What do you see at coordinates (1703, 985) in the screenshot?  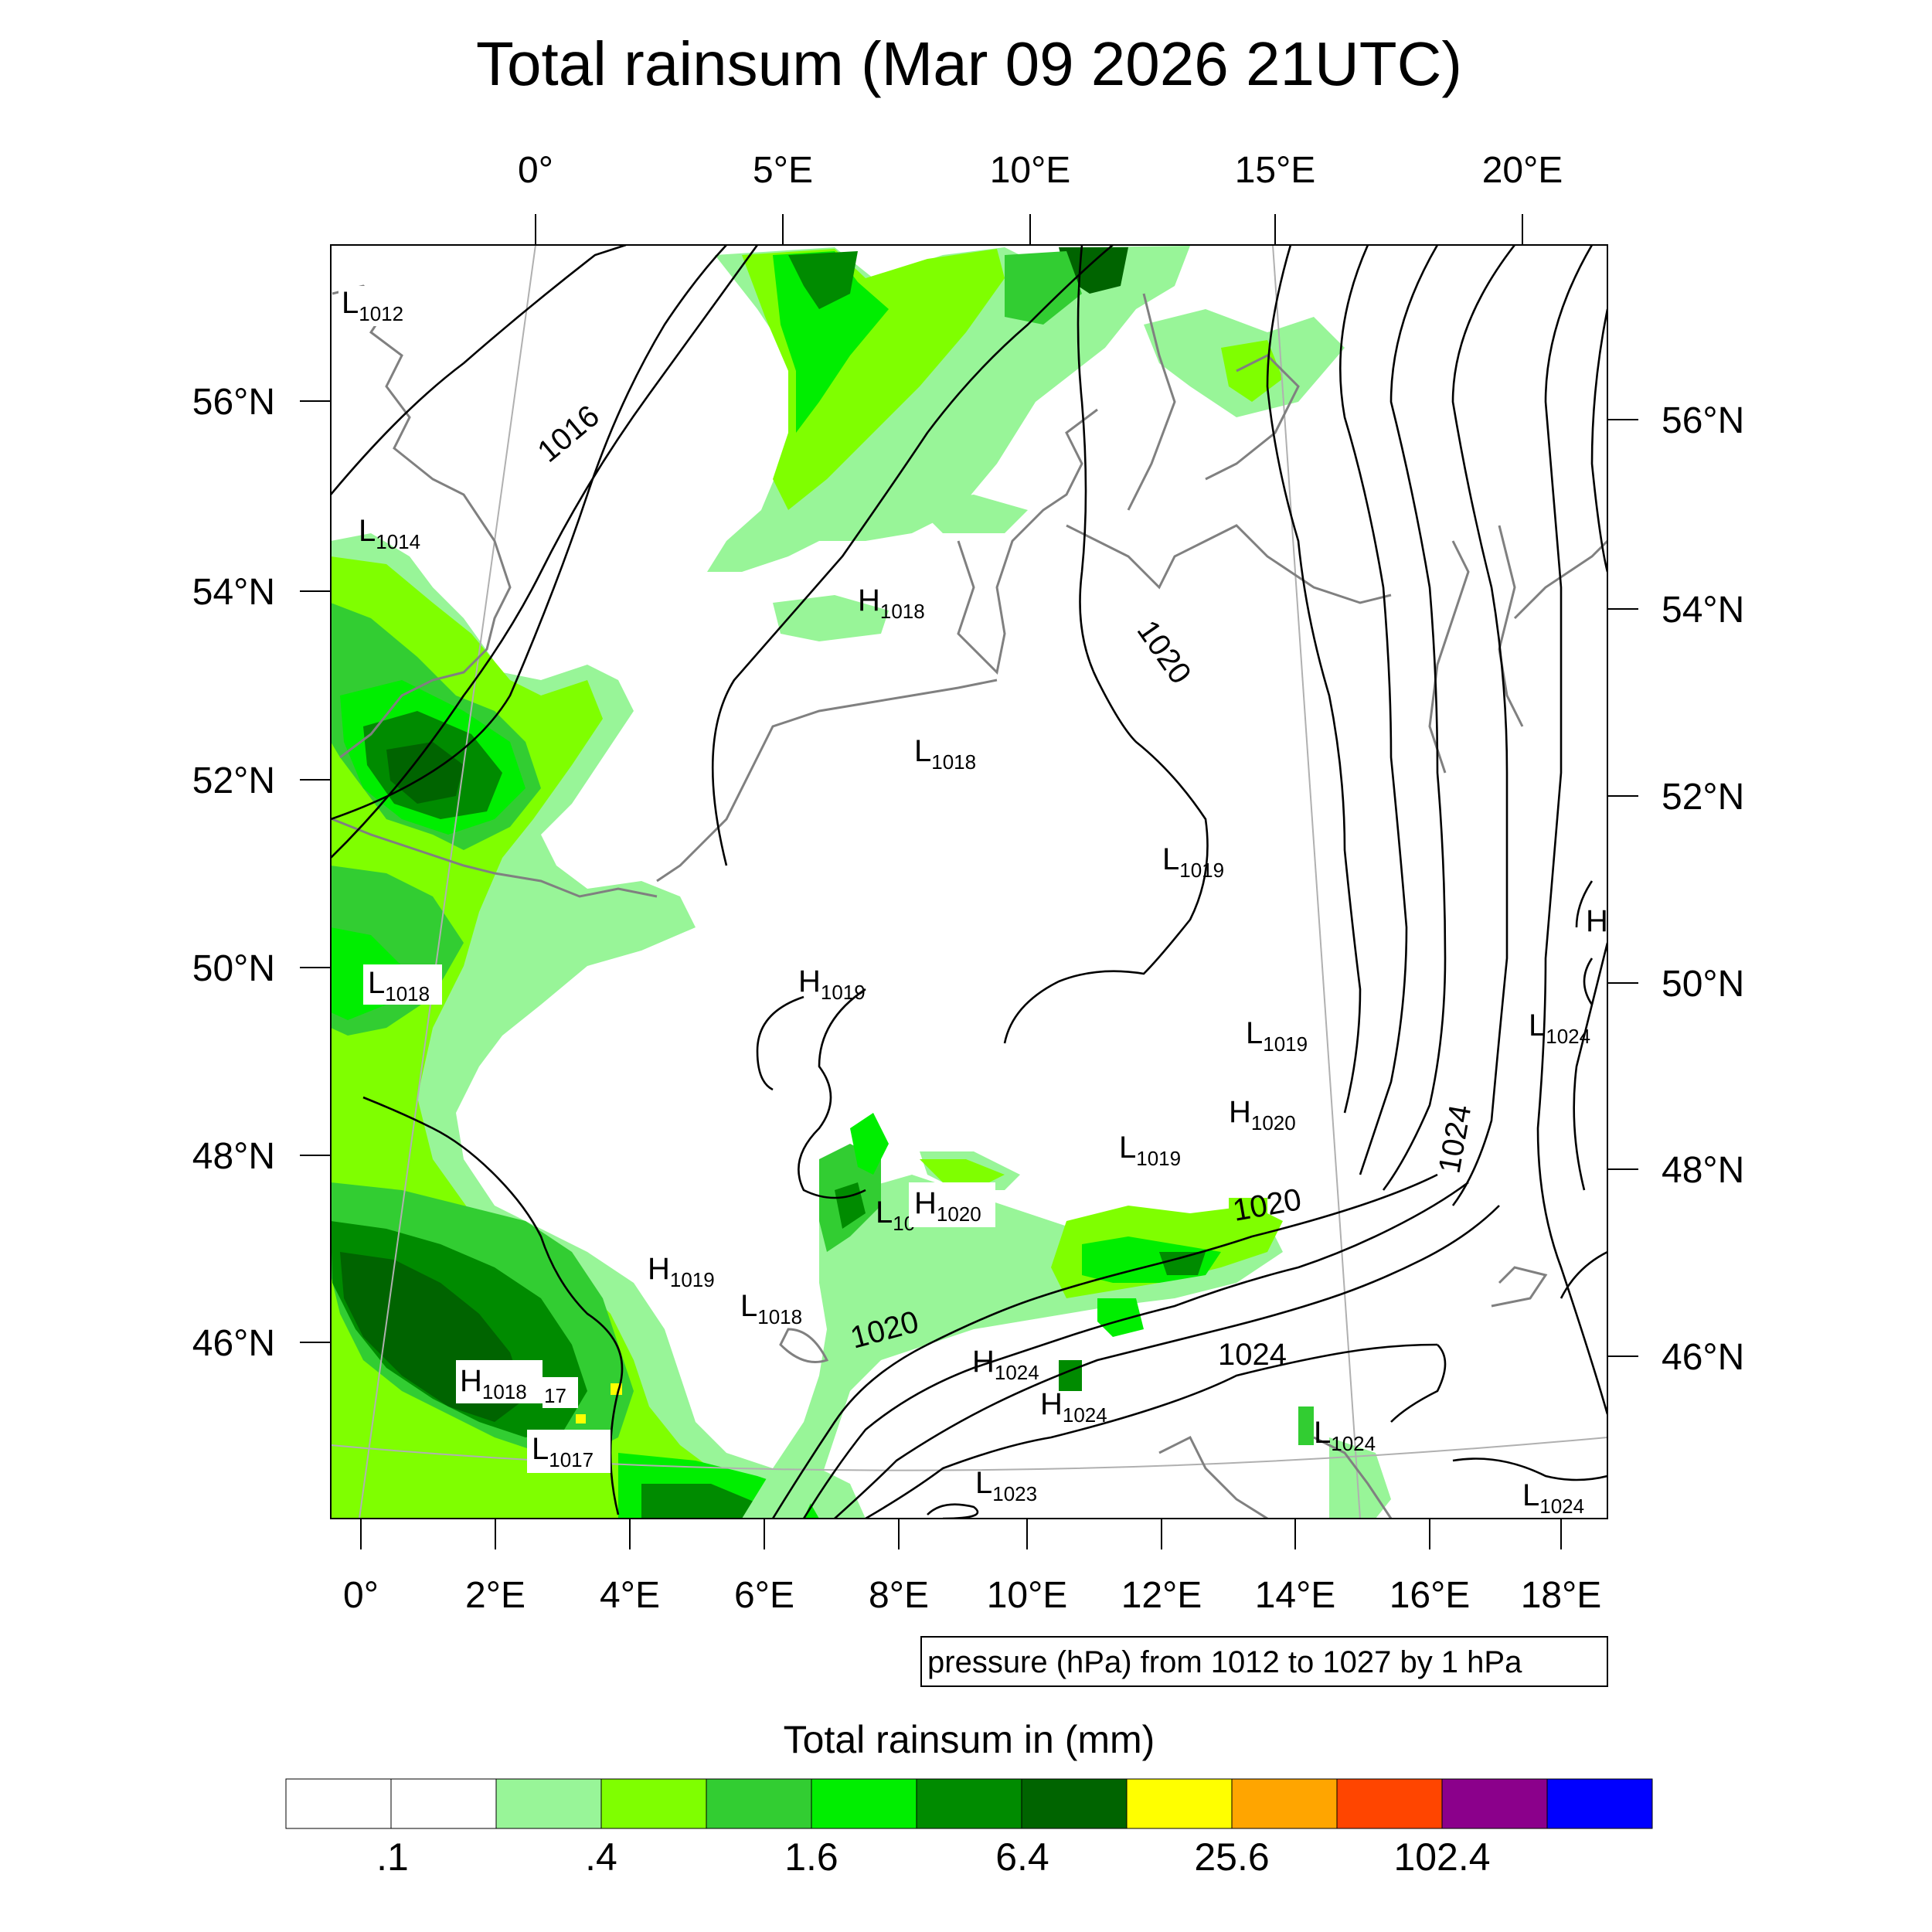 I see `lat-label-right: 50°N` at bounding box center [1703, 985].